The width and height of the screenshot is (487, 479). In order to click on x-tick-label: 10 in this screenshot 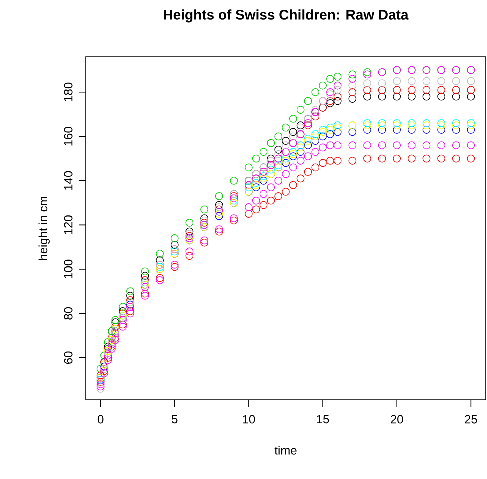, I will do `click(249, 419)`.